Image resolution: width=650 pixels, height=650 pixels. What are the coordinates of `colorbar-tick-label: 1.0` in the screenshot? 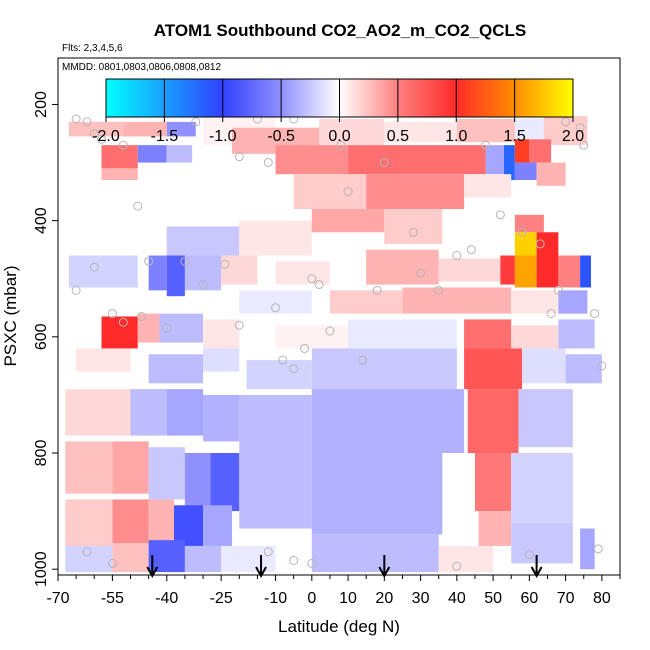 It's located at (456, 136).